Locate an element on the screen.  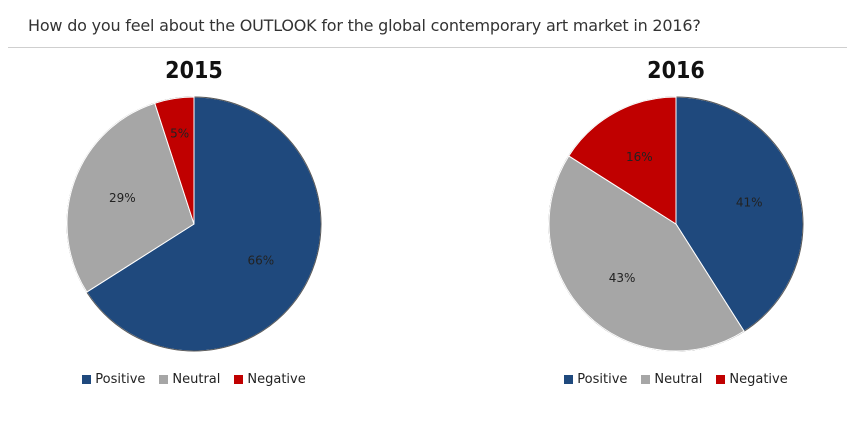
chart-title: 2016 is located at coordinates (676, 71).